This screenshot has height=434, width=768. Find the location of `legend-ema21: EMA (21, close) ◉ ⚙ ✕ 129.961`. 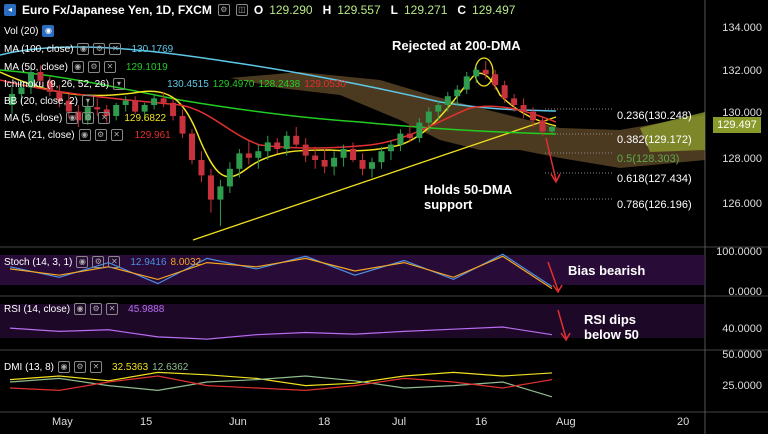

legend-ema21: EMA (21, close) ◉ ⚙ ✕ 129.961 is located at coordinates (87, 135).